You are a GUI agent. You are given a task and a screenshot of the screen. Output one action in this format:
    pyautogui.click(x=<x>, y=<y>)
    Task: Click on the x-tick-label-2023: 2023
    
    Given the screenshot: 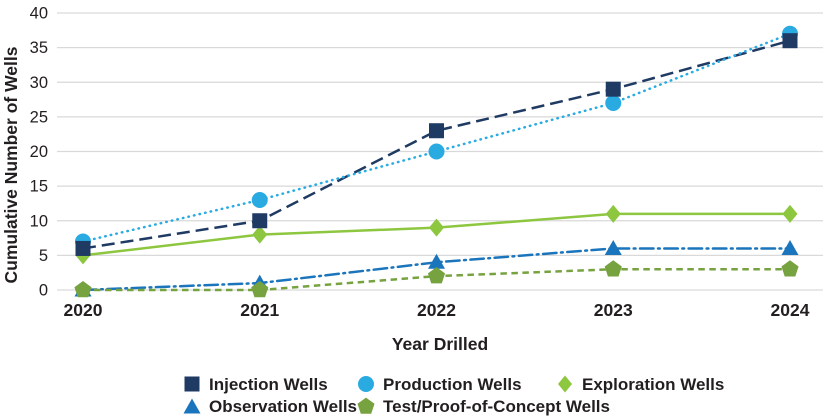 What is the action you would take?
    pyautogui.click(x=613, y=310)
    